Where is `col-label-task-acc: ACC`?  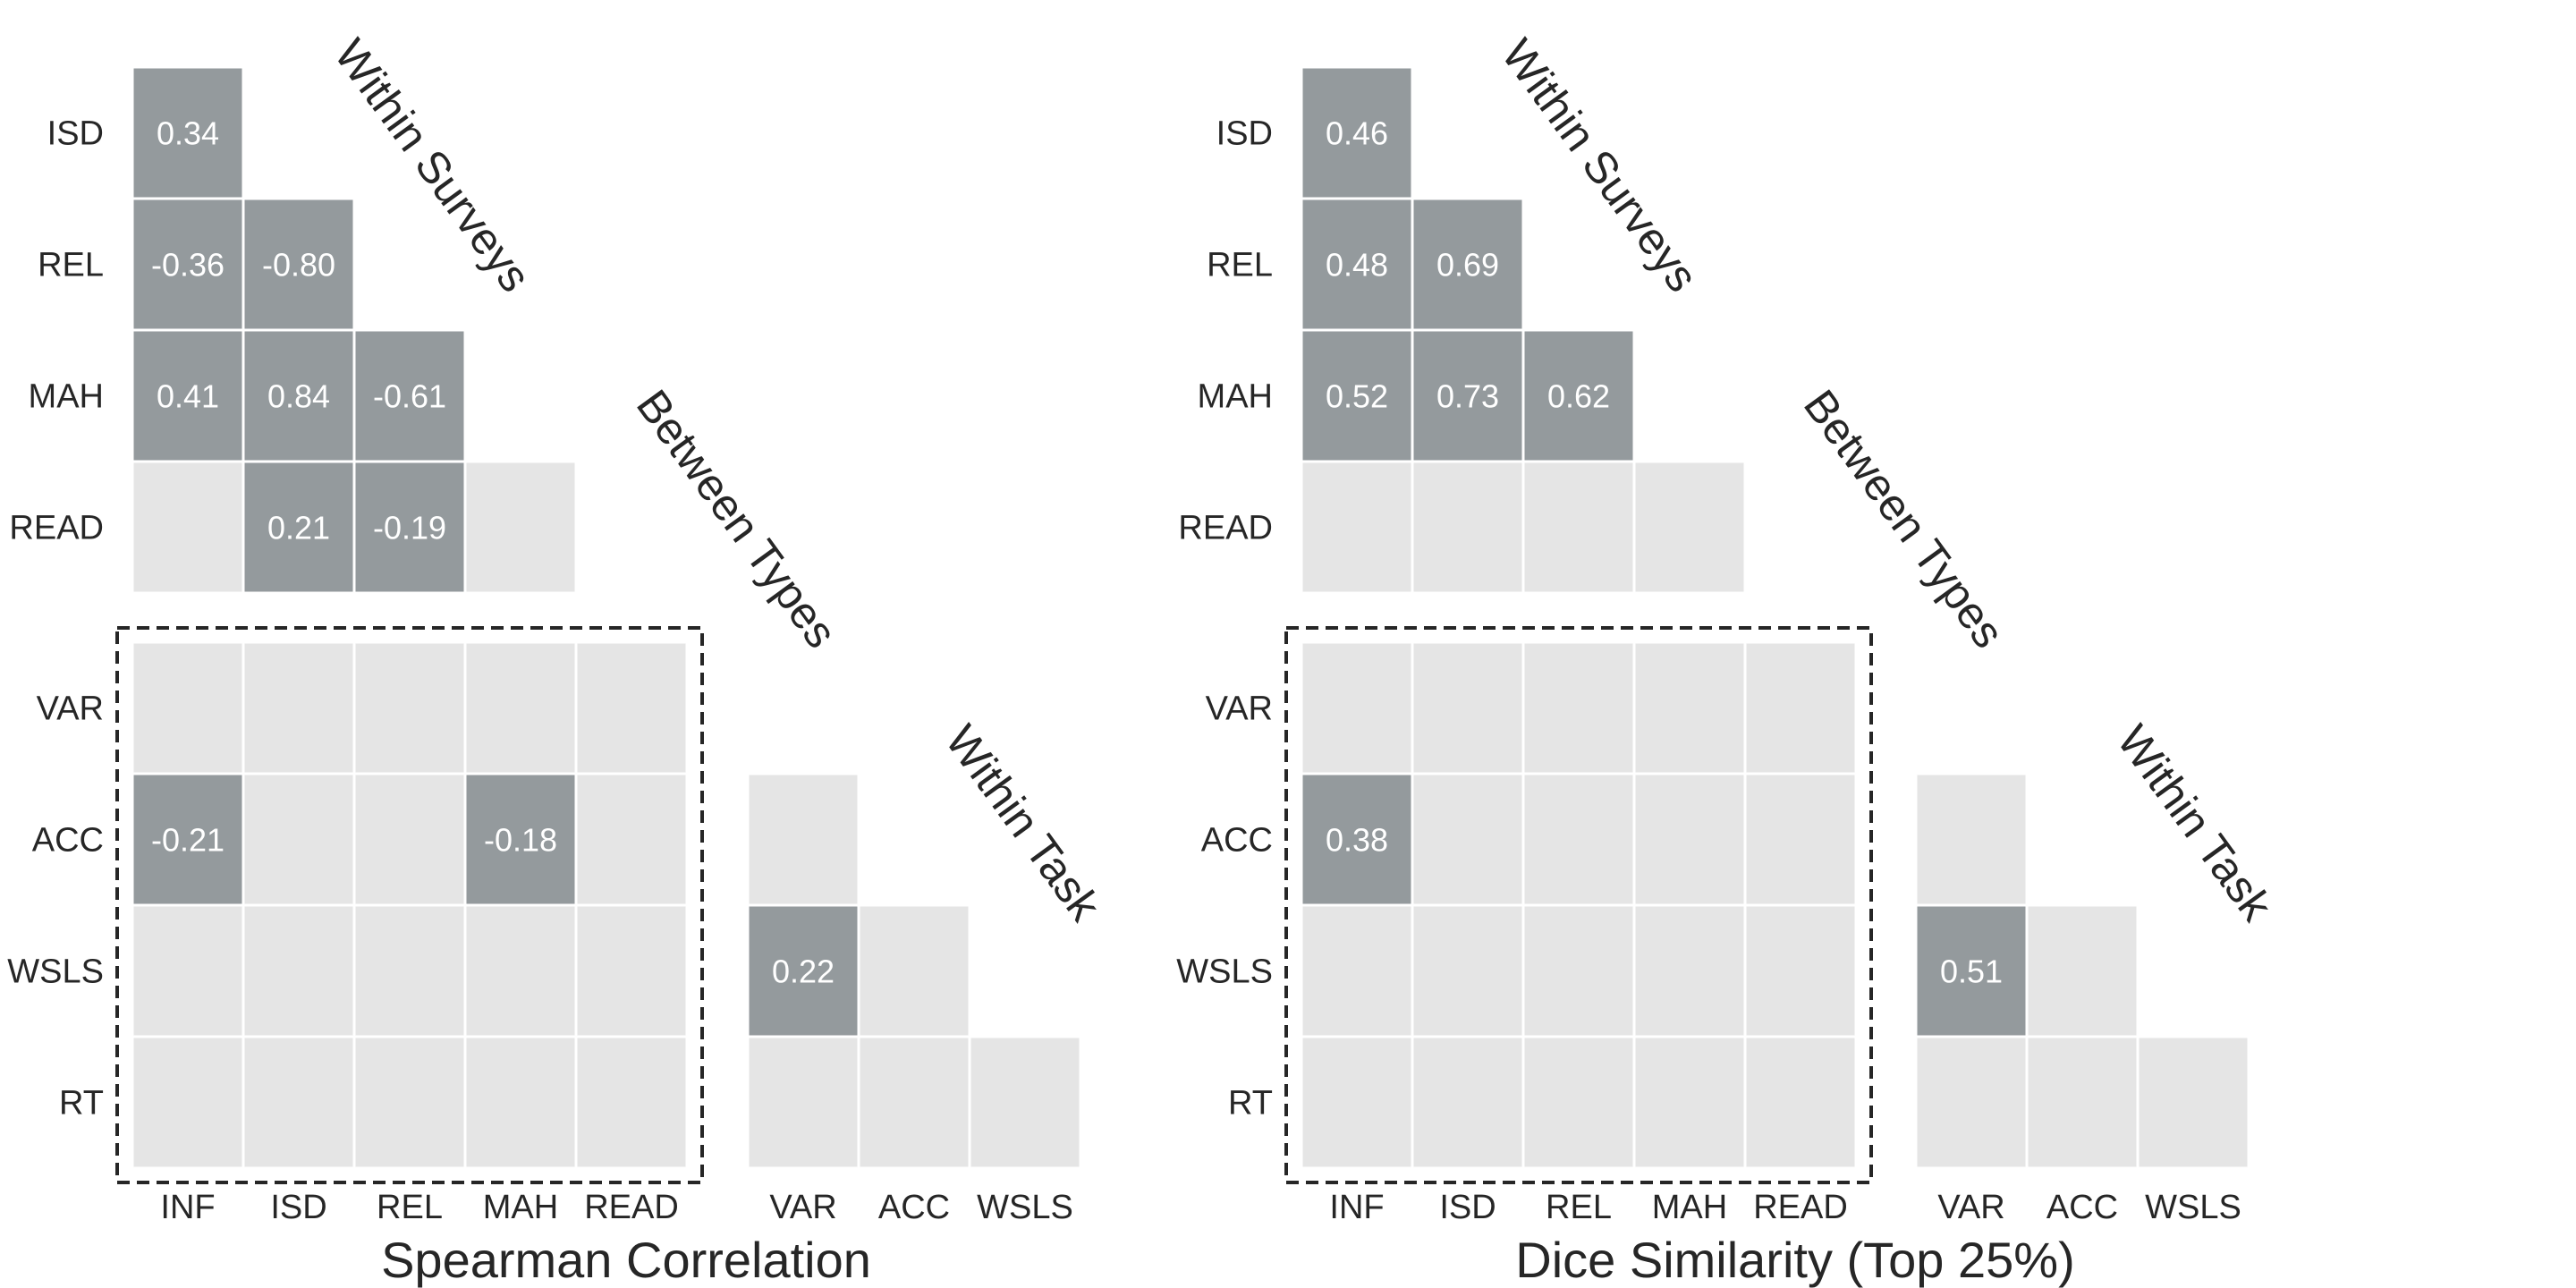 col-label-task-acc: ACC is located at coordinates (914, 1207).